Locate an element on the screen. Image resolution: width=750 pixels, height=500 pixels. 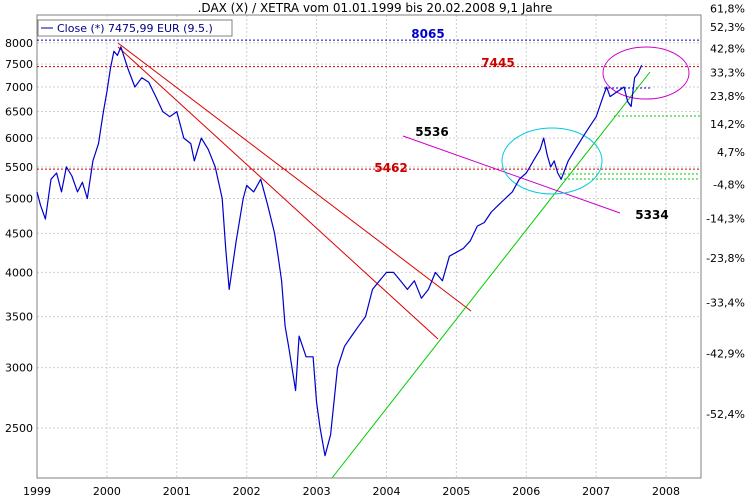
y-tick-label: 5000 is located at coordinates (19, 198).